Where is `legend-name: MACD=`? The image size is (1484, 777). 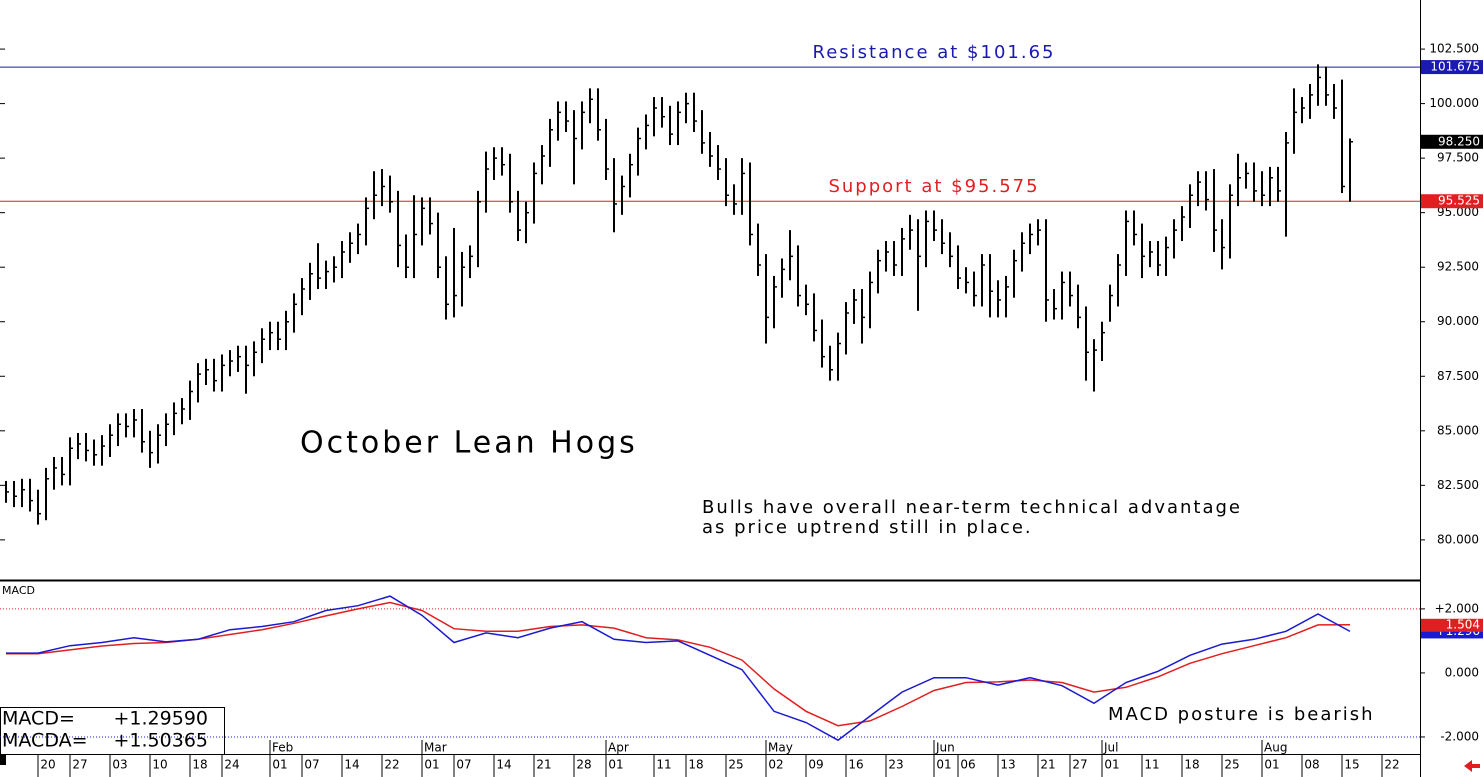 legend-name: MACD= is located at coordinates (38, 719).